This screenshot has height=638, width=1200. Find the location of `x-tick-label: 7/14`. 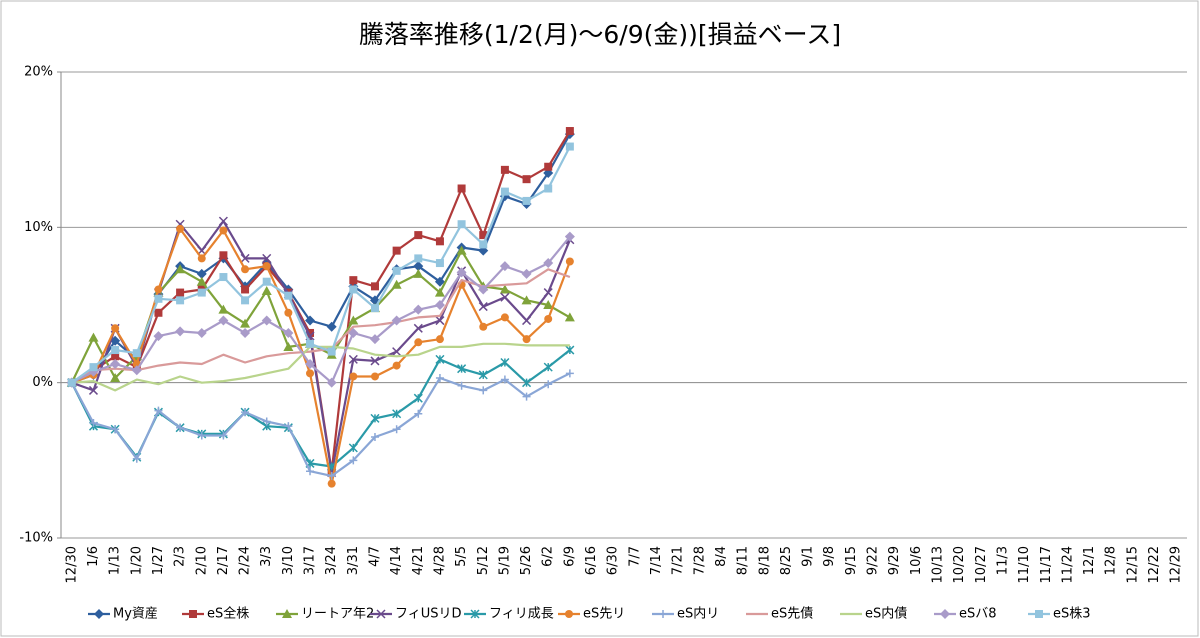

x-tick-label: 7/14 is located at coordinates (656, 560).